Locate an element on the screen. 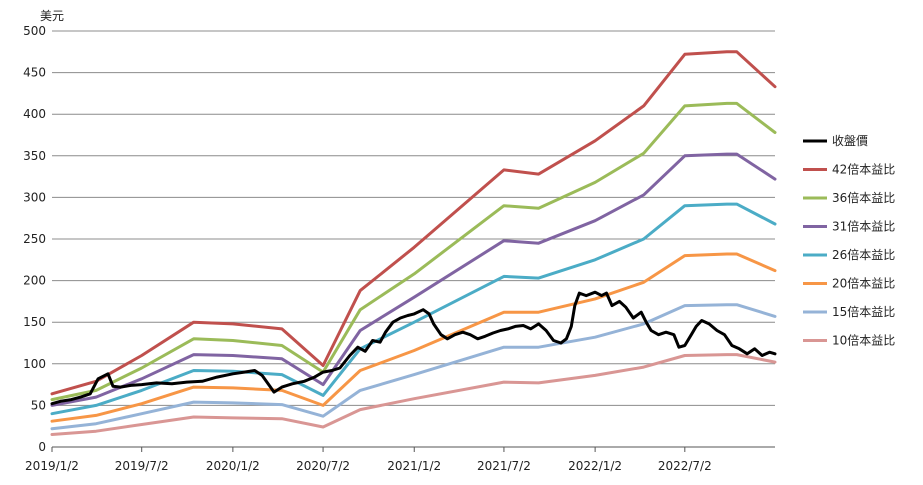 Image resolution: width=923 pixels, height=485 pixels. x-tick-label: 2022/7/2 is located at coordinates (685, 466).